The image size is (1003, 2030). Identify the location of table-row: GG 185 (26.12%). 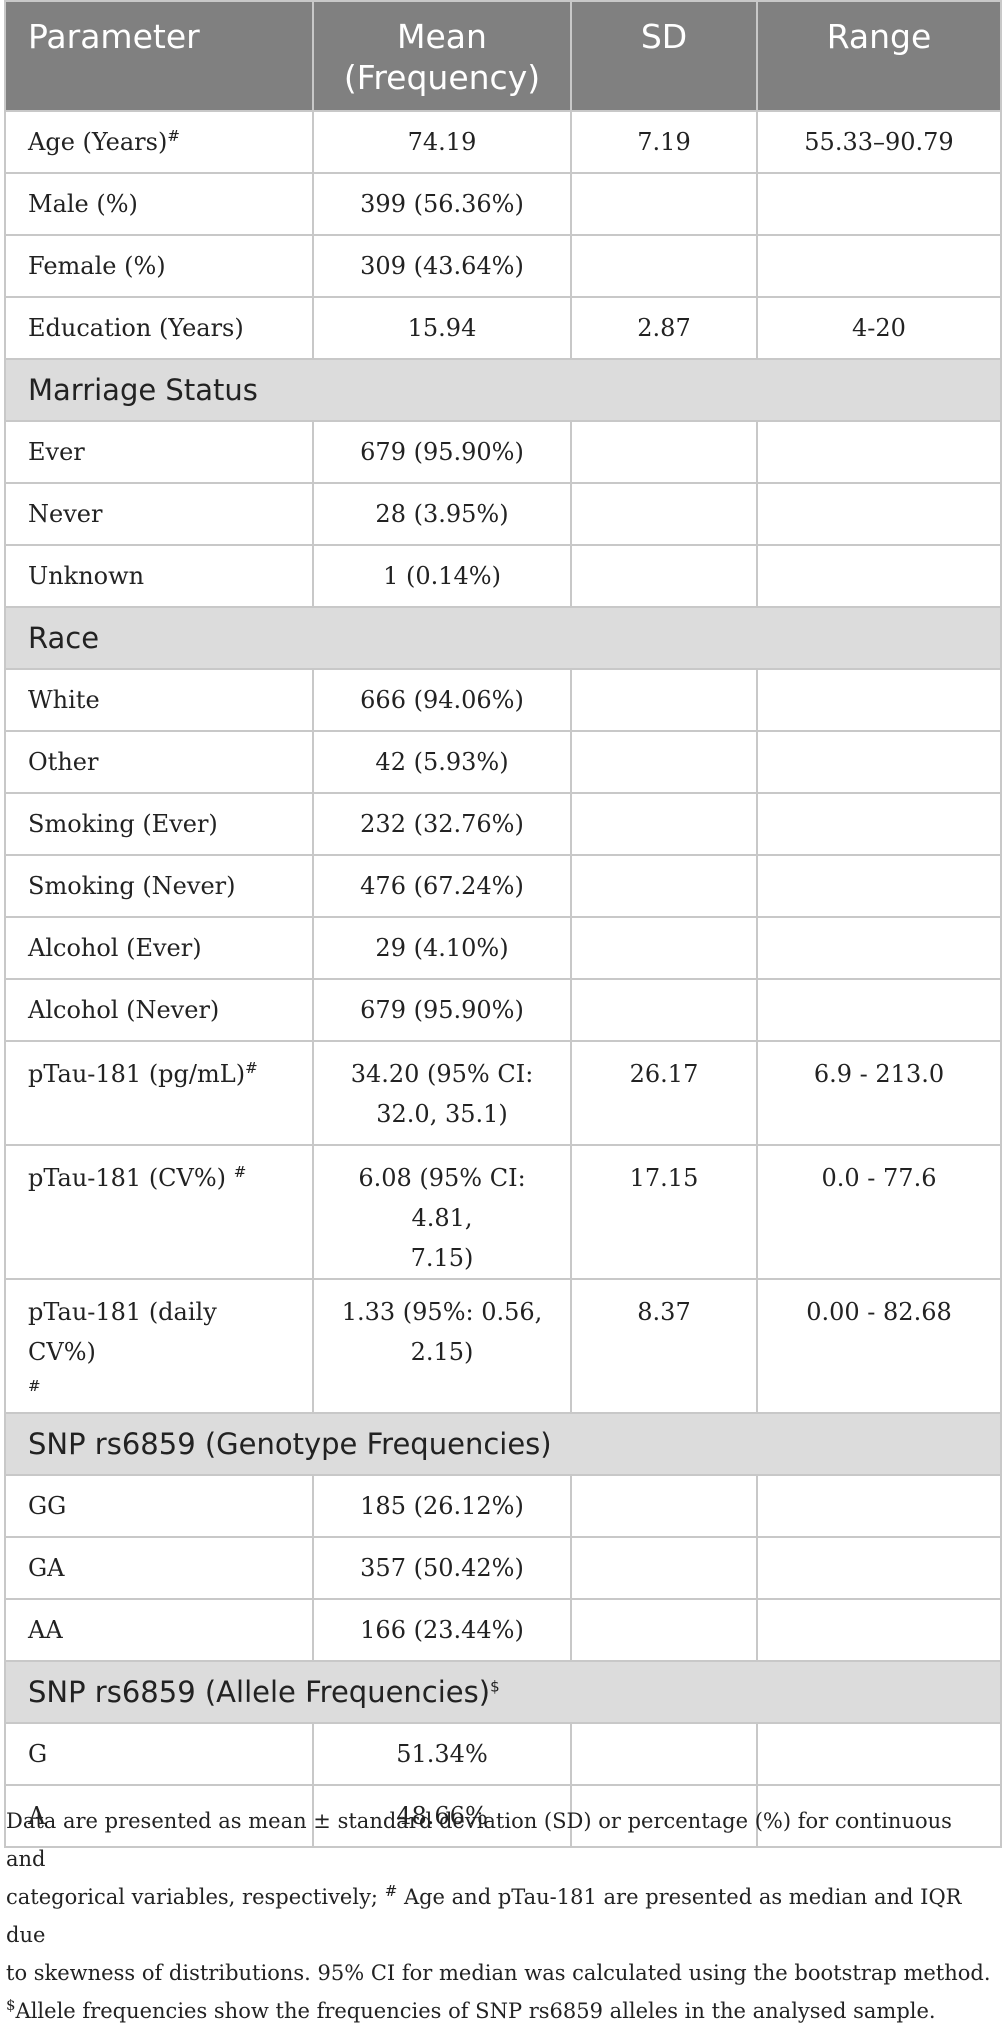
(503, 1506).